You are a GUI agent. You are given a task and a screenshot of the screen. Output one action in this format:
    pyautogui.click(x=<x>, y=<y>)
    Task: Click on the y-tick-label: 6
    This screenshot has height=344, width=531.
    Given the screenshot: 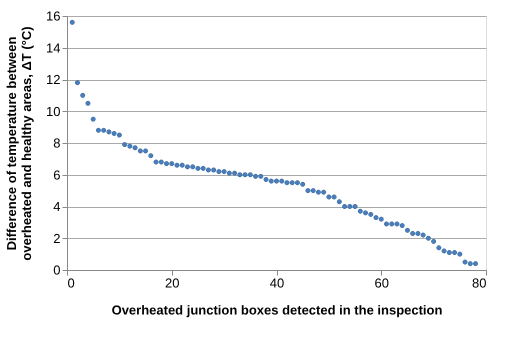 What is the action you would take?
    pyautogui.click(x=56, y=174)
    